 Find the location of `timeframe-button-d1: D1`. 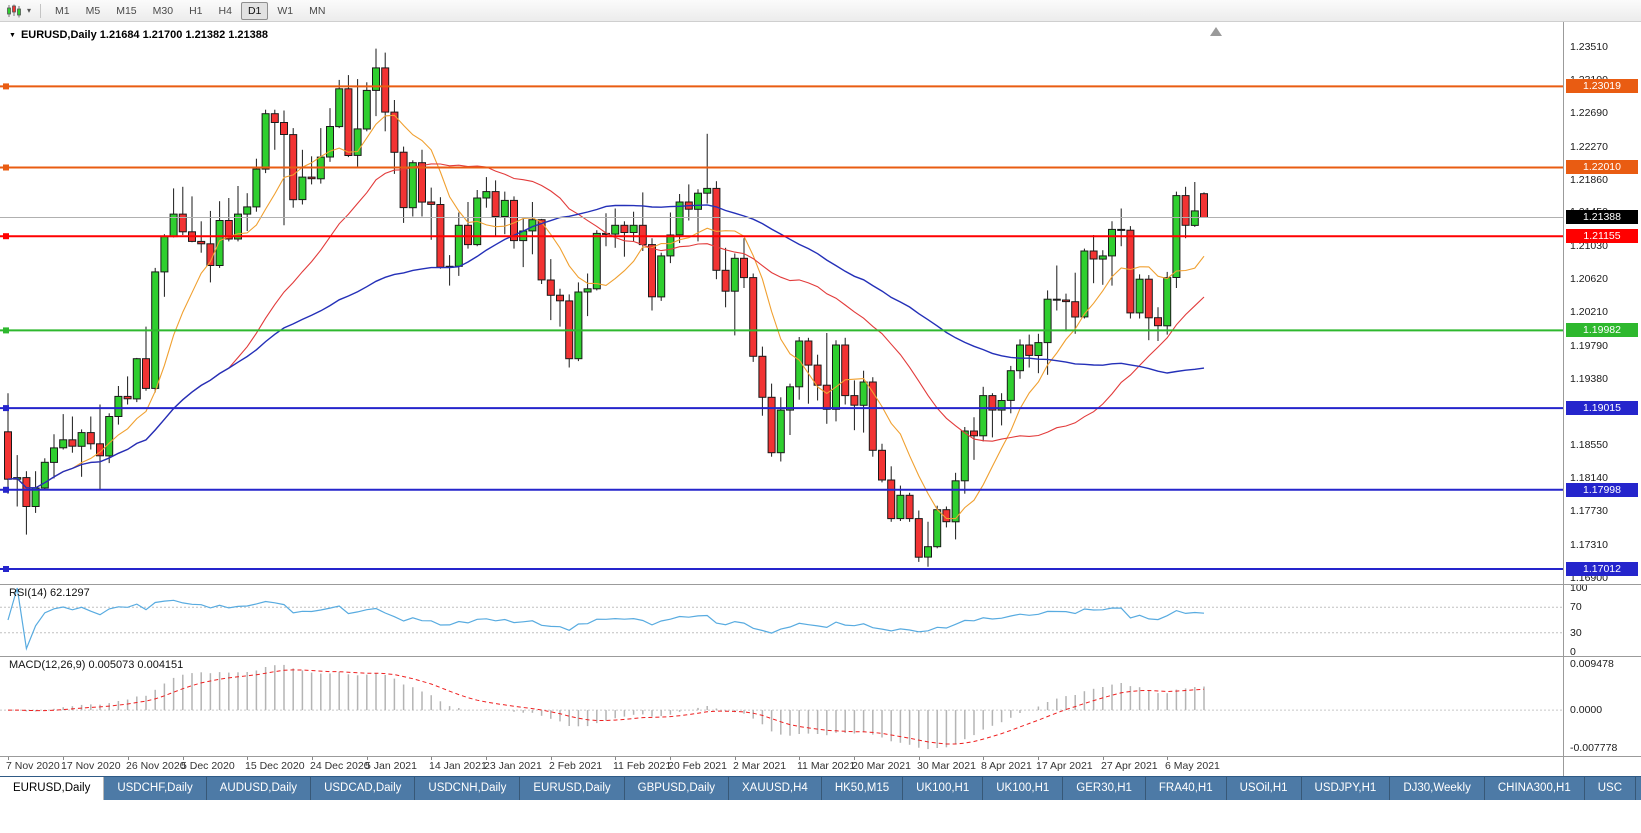

timeframe-button-d1: D1 is located at coordinates (254, 10).